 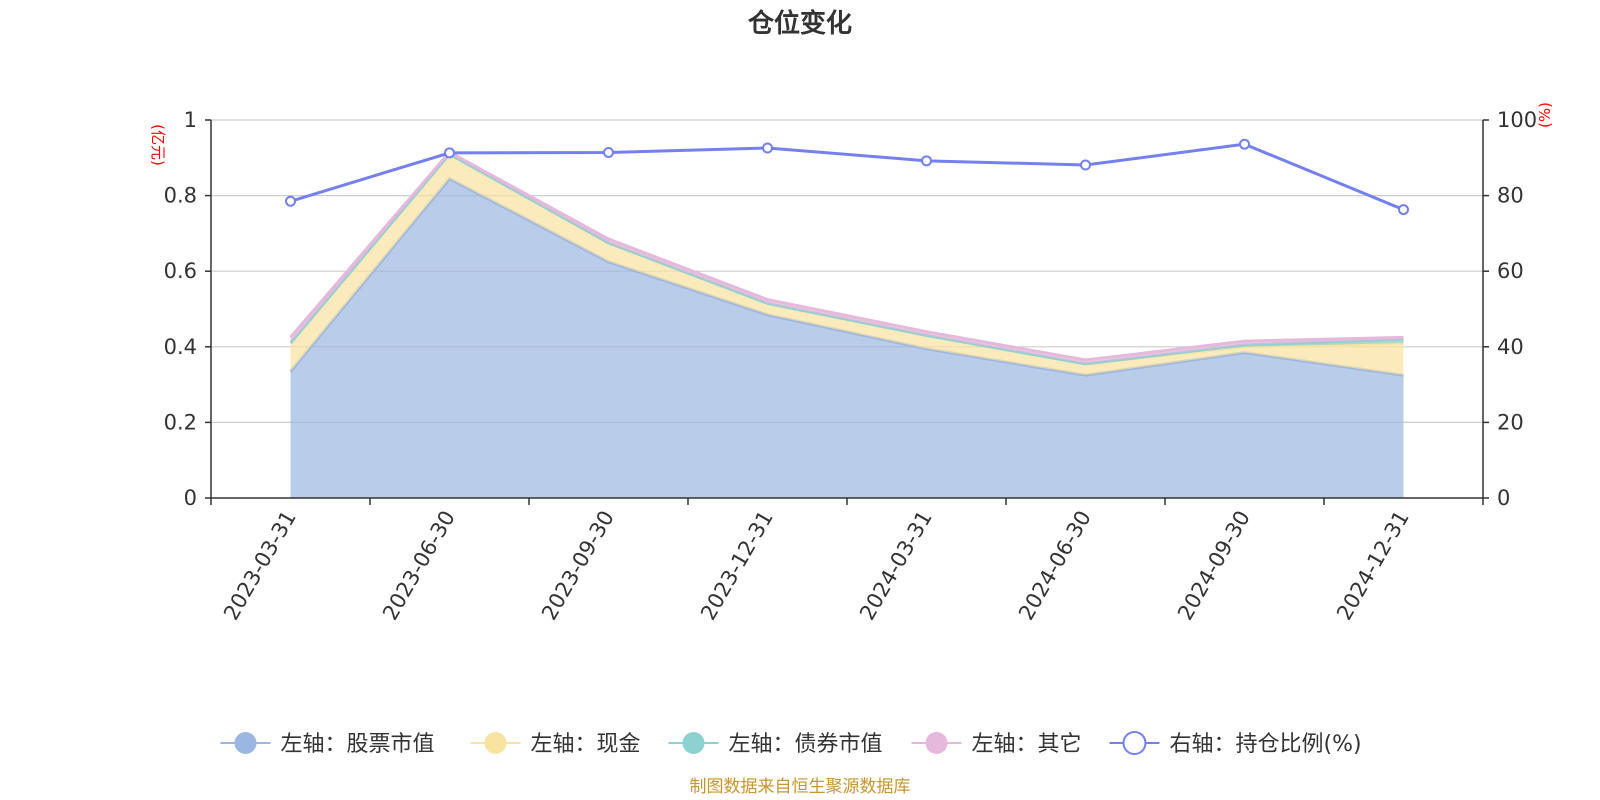 What do you see at coordinates (1545, 115) in the screenshot?
I see `right-axis-unit: (%)` at bounding box center [1545, 115].